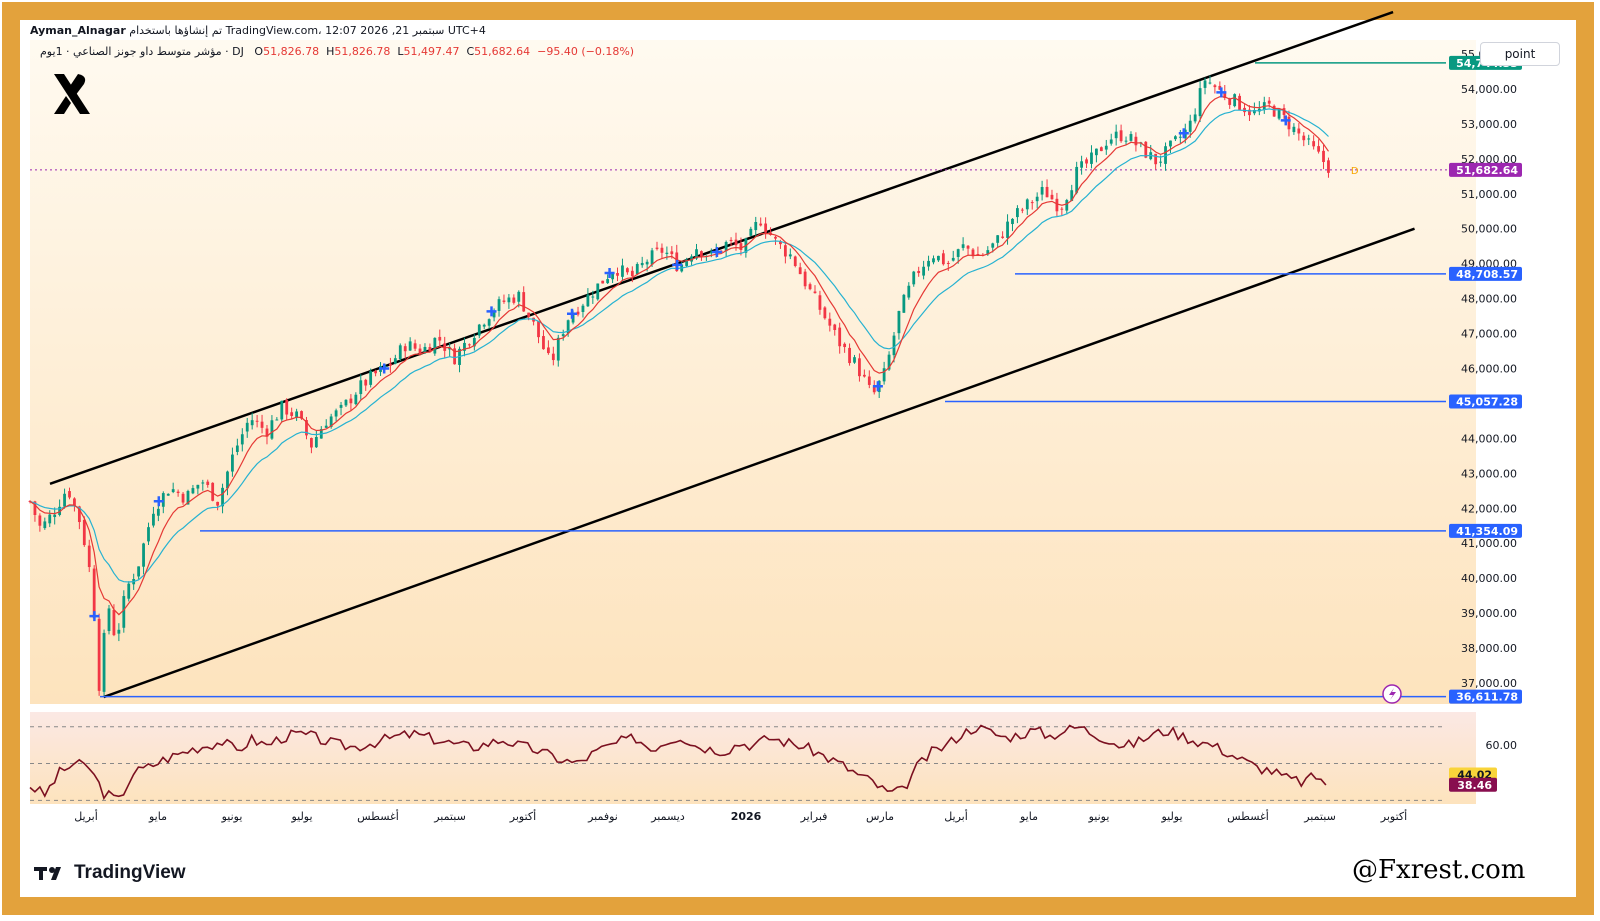  Describe the element at coordinates (1520, 54) in the screenshot. I see `scale-mode-button: point` at that location.